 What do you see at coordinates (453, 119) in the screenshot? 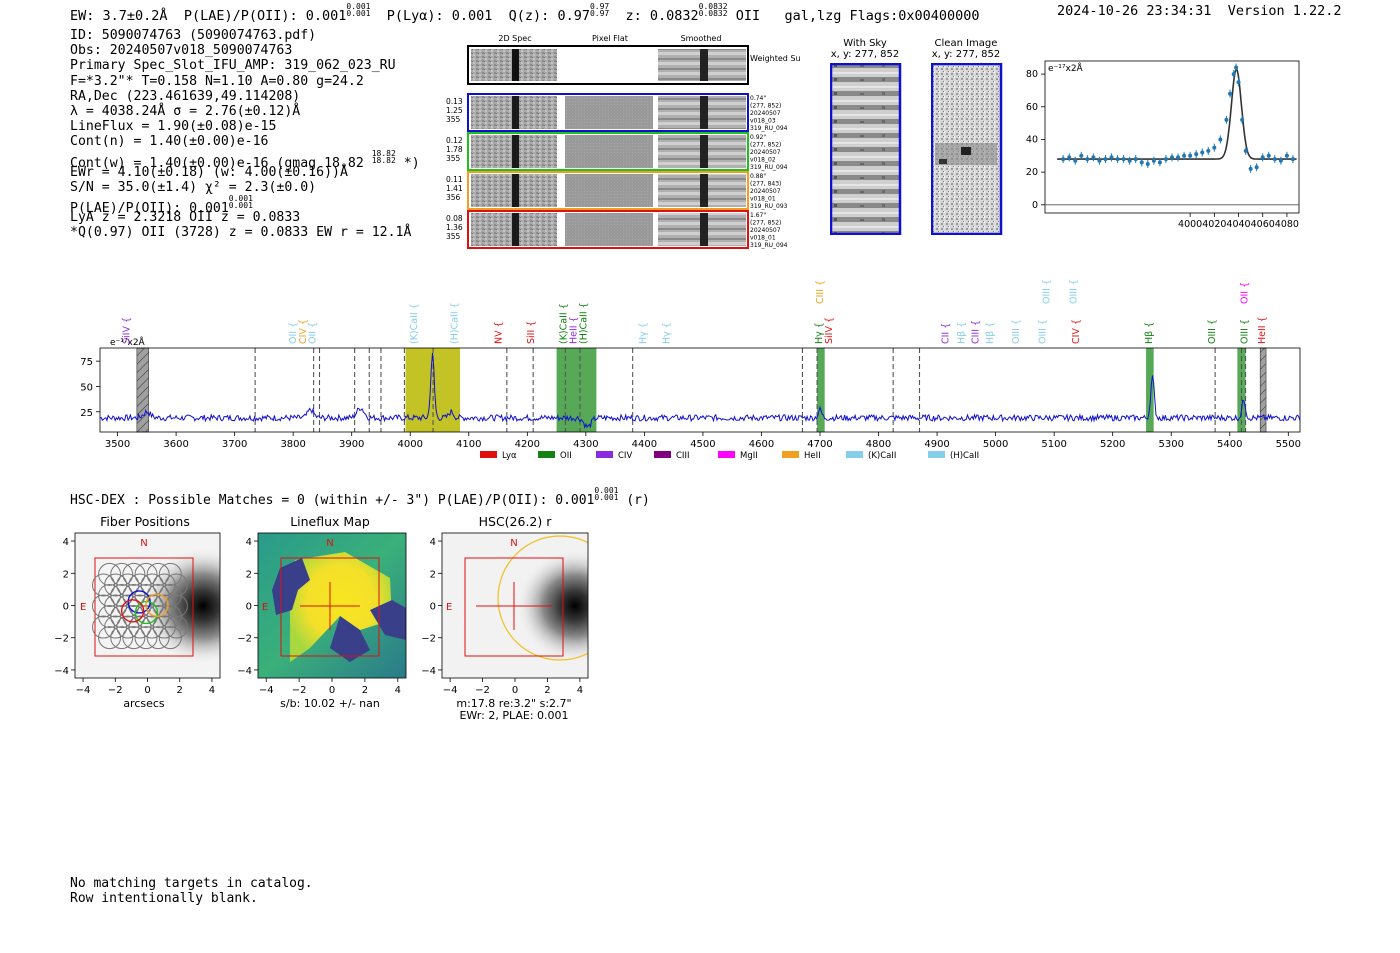
I see `cutout-row-value: 355` at bounding box center [453, 119].